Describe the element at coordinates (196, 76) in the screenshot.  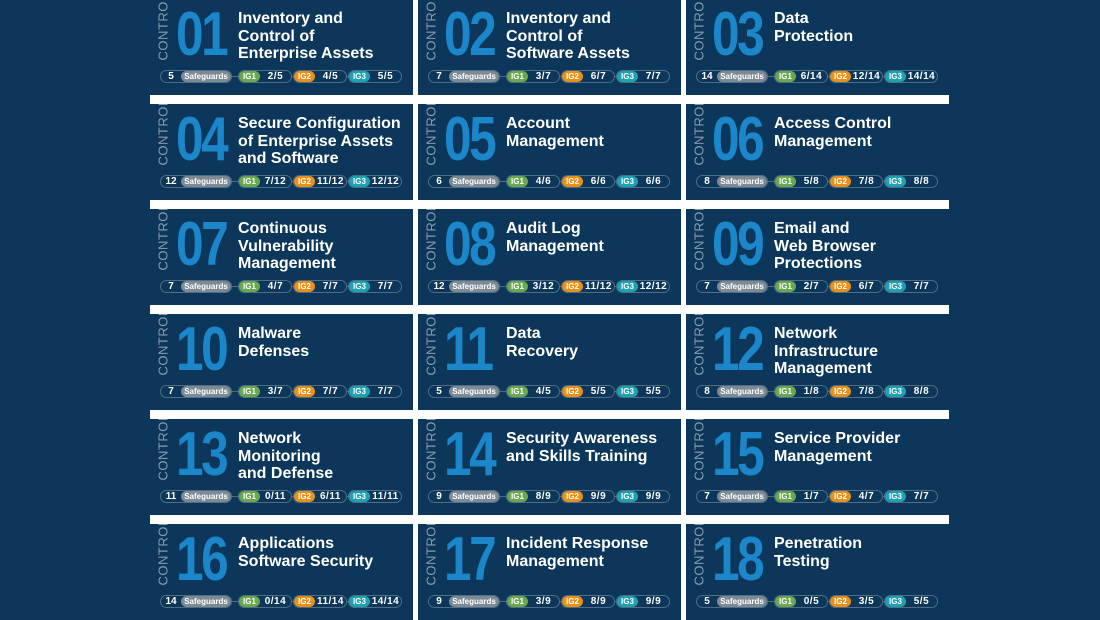
I see `safeguards-badge: 5 Safeguards` at that location.